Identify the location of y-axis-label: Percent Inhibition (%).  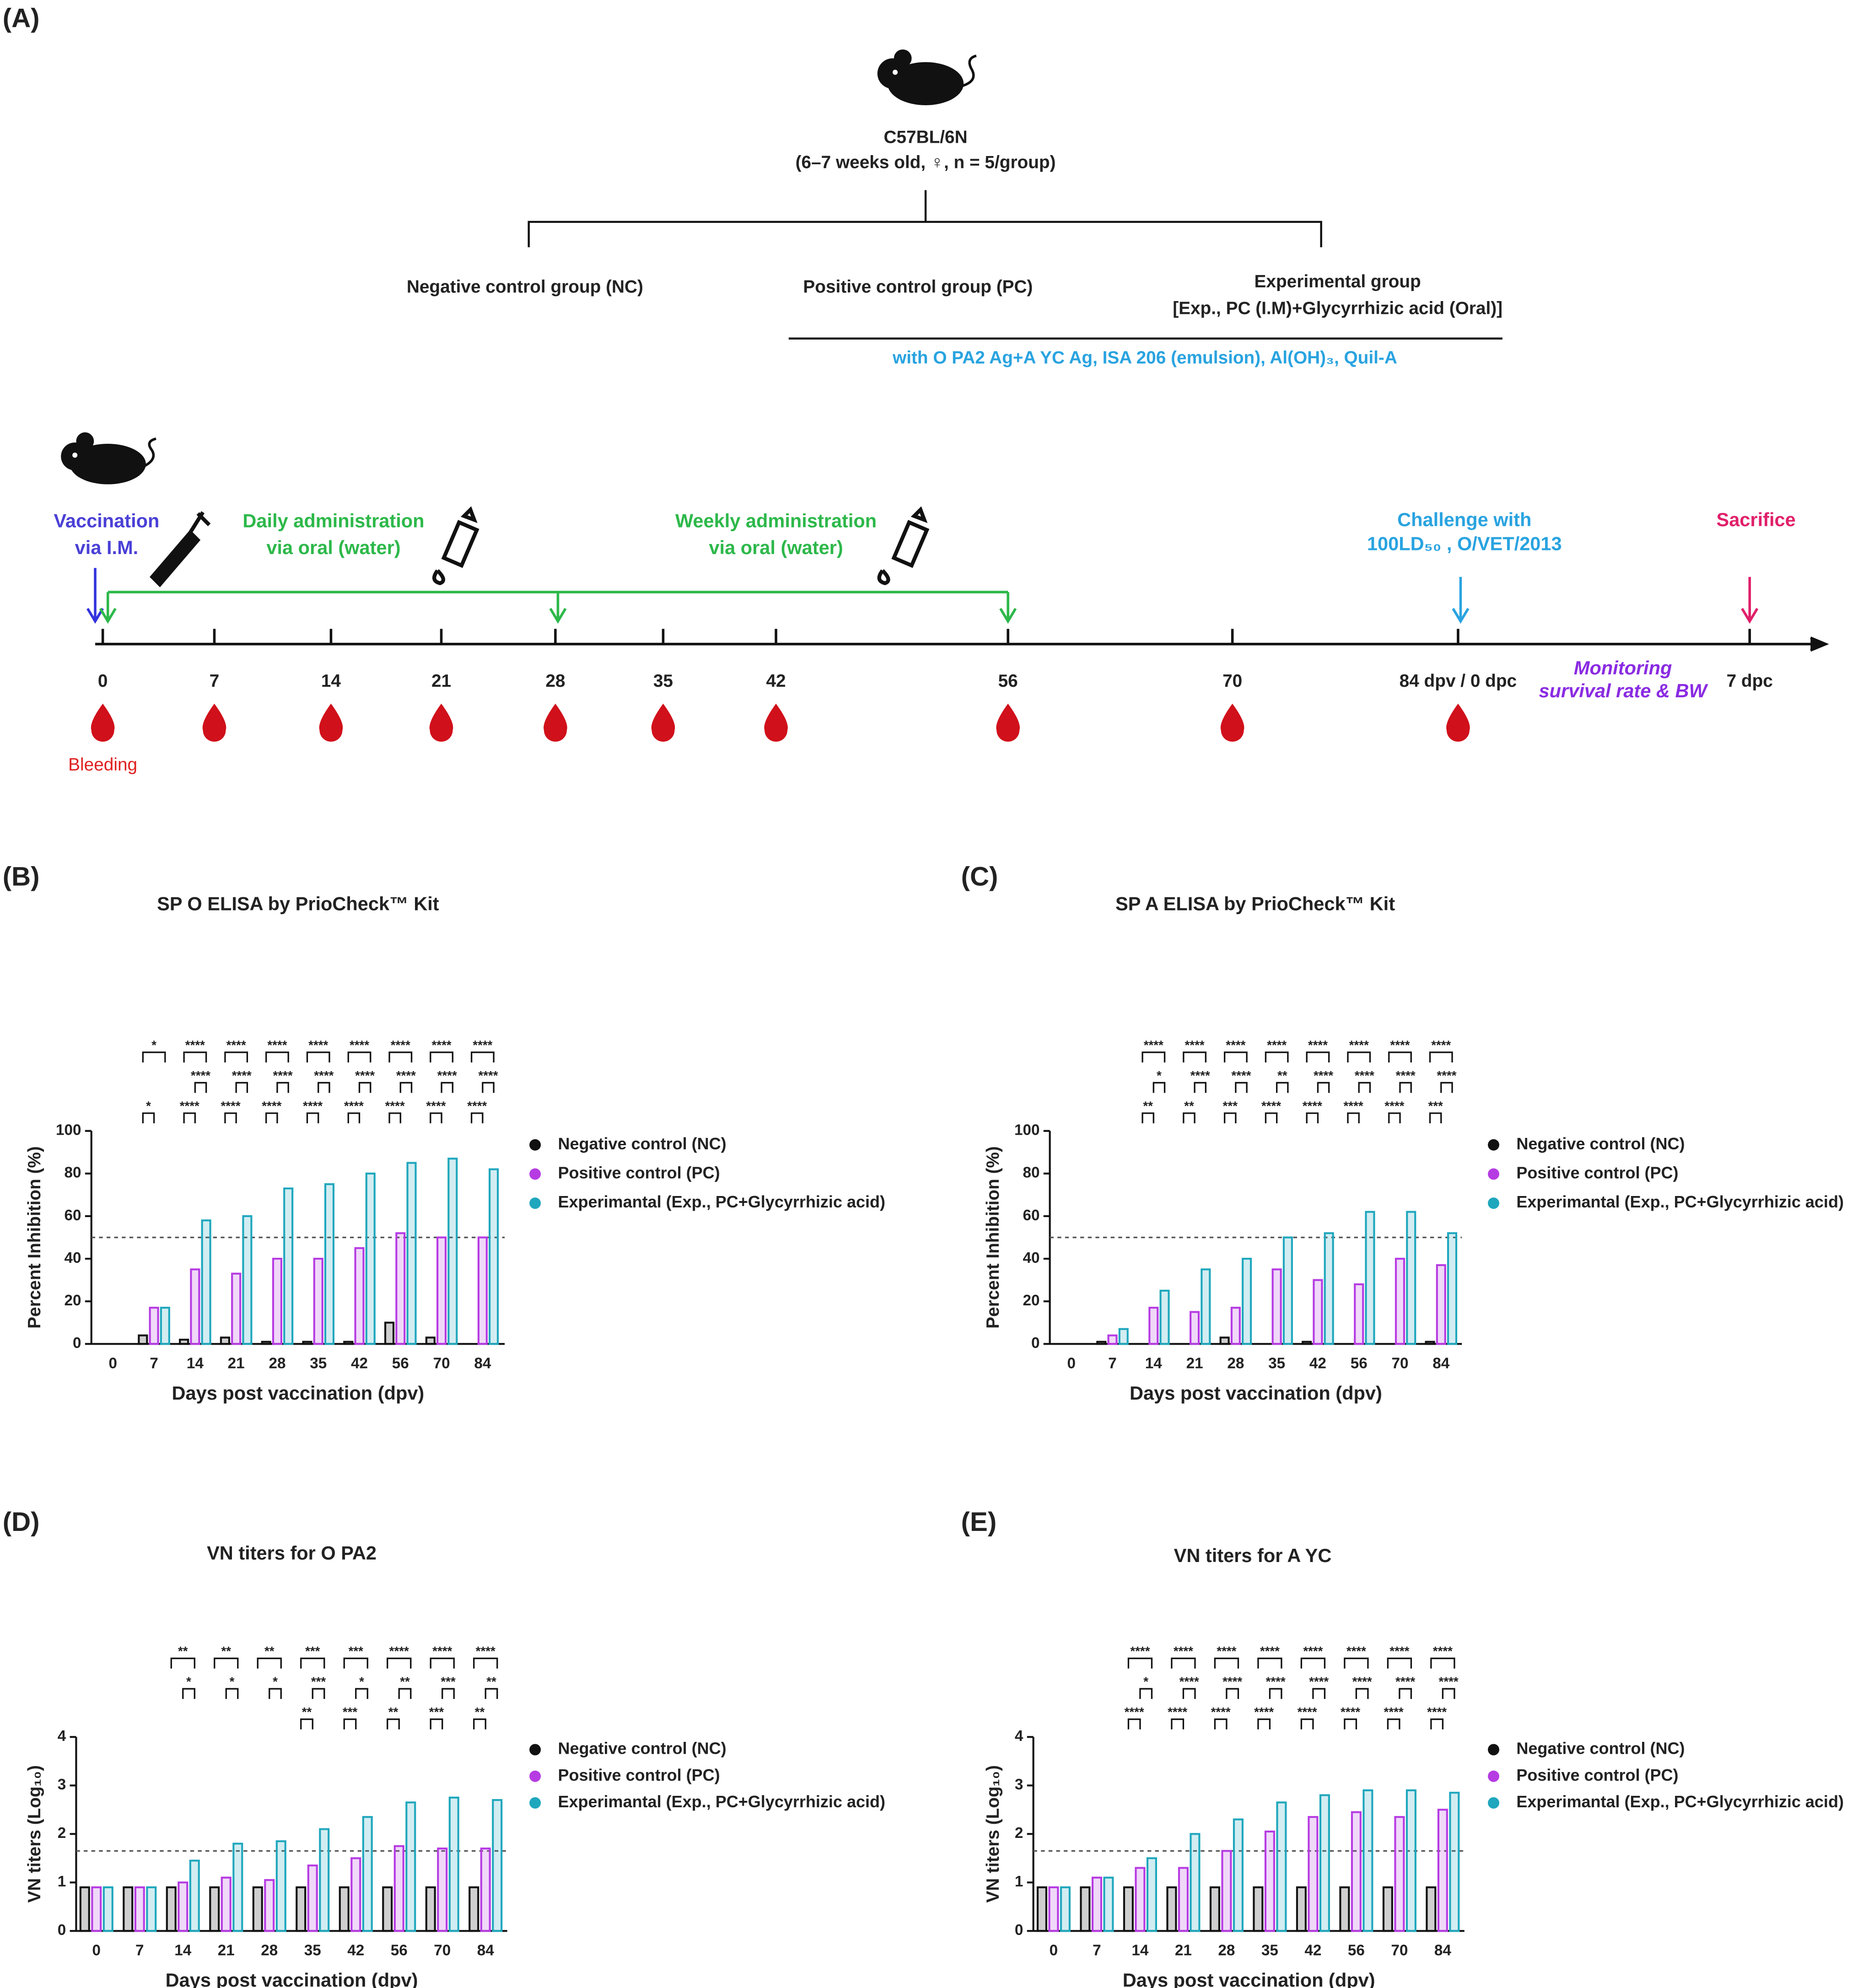
(993, 1237).